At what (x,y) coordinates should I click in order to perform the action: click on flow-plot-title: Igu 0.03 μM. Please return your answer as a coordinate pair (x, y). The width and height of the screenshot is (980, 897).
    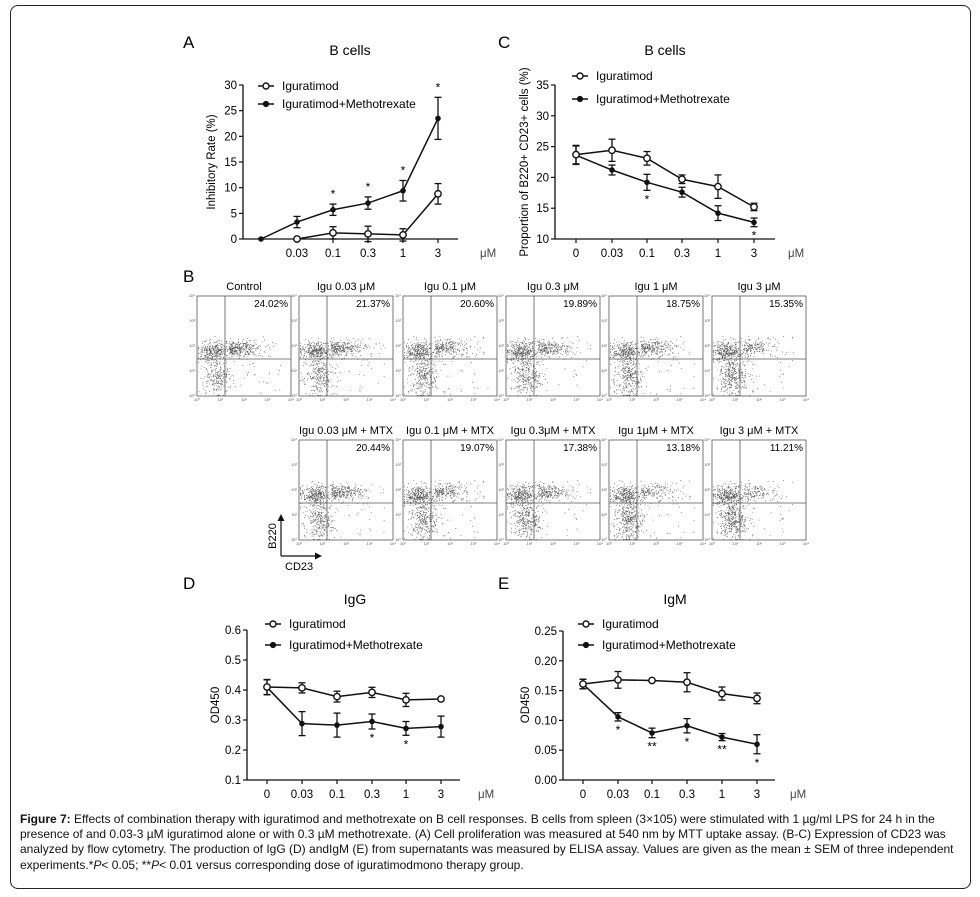
    Looking at the image, I should click on (346, 287).